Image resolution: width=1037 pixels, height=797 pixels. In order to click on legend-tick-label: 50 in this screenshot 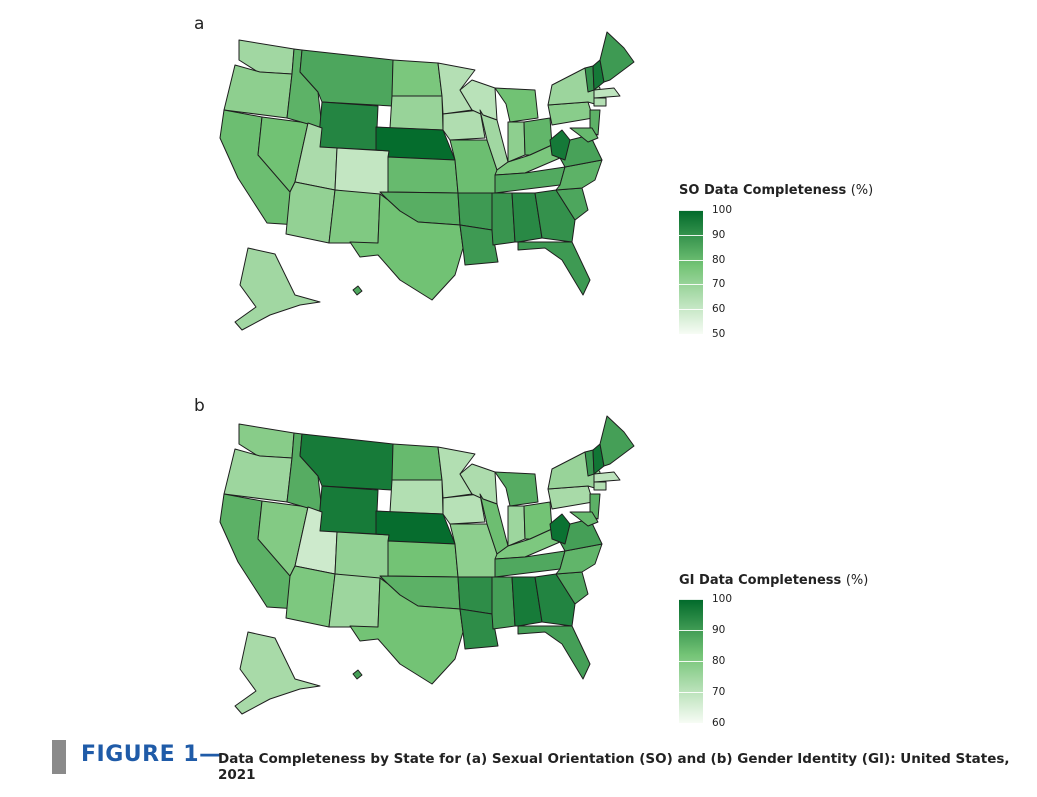, I will do `click(719, 334)`.